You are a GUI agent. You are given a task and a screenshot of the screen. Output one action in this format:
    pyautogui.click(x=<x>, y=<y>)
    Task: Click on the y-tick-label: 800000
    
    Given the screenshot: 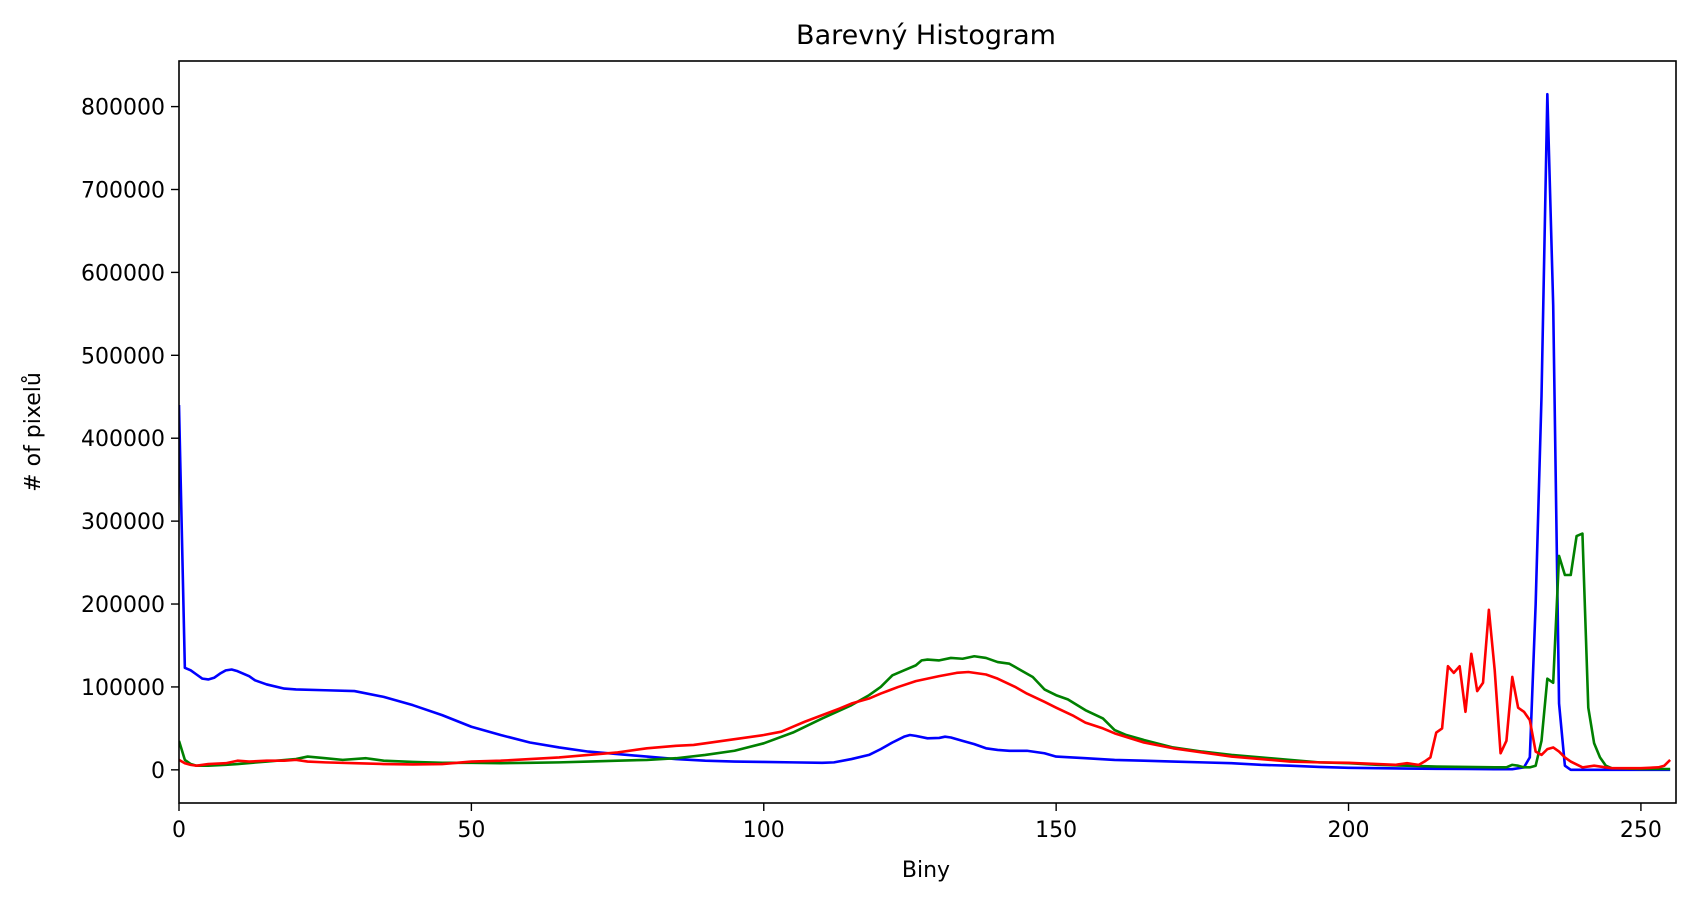 What is the action you would take?
    pyautogui.click(x=123, y=108)
    